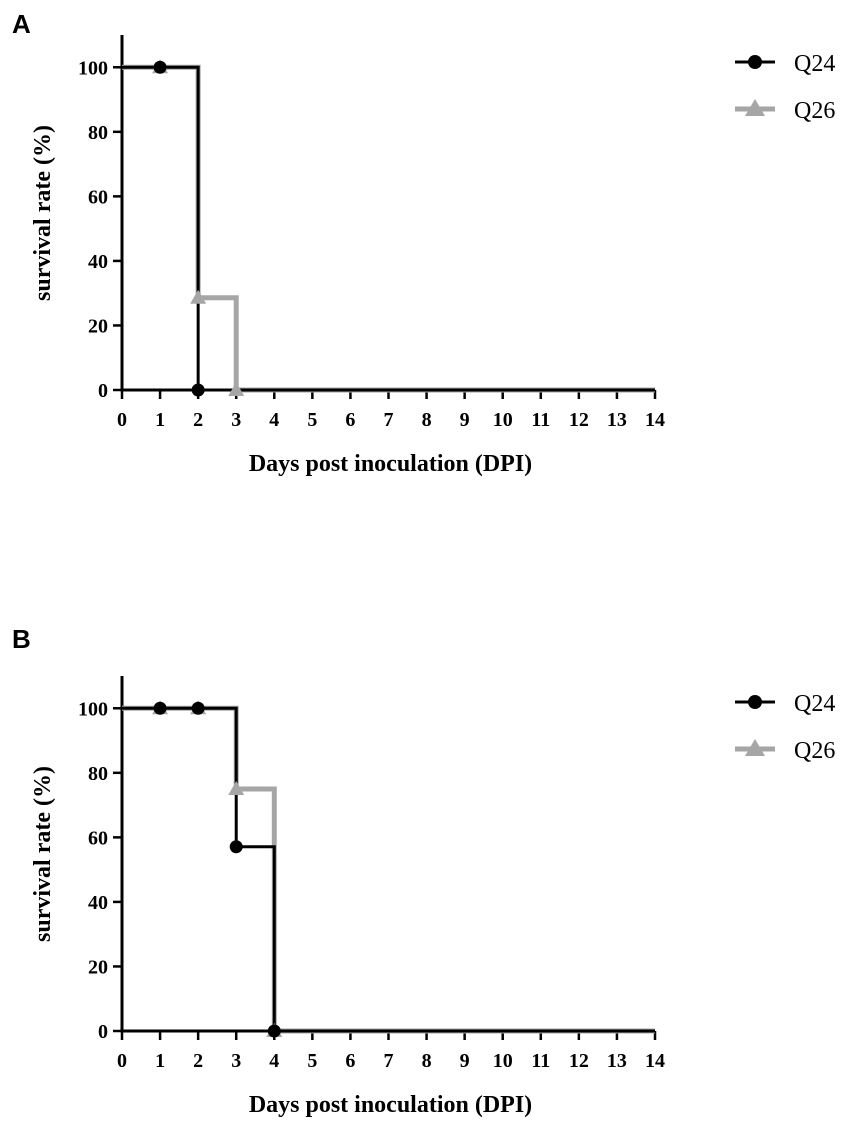 This screenshot has width=854, height=1121. Describe the element at coordinates (21, 24) in the screenshot. I see `panel-letter: A` at that location.